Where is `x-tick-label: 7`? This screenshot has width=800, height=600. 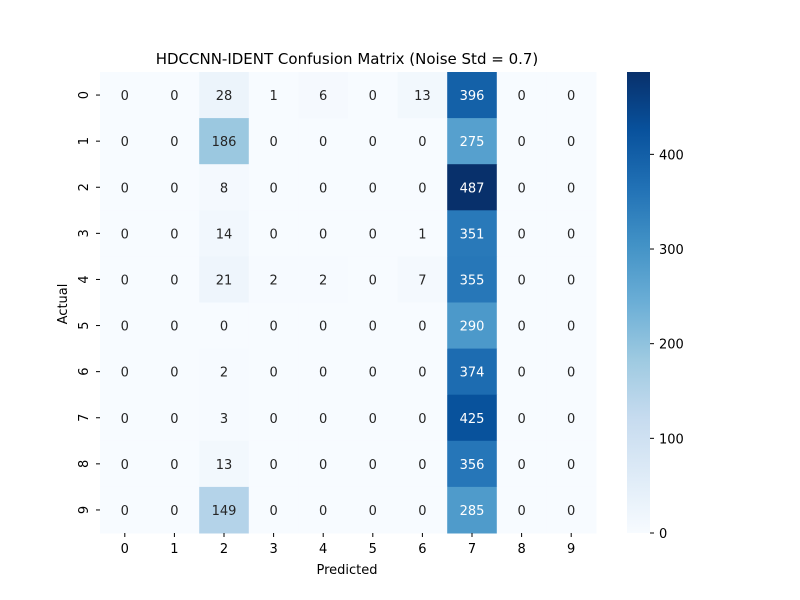
x-tick-label: 7 is located at coordinates (472, 549).